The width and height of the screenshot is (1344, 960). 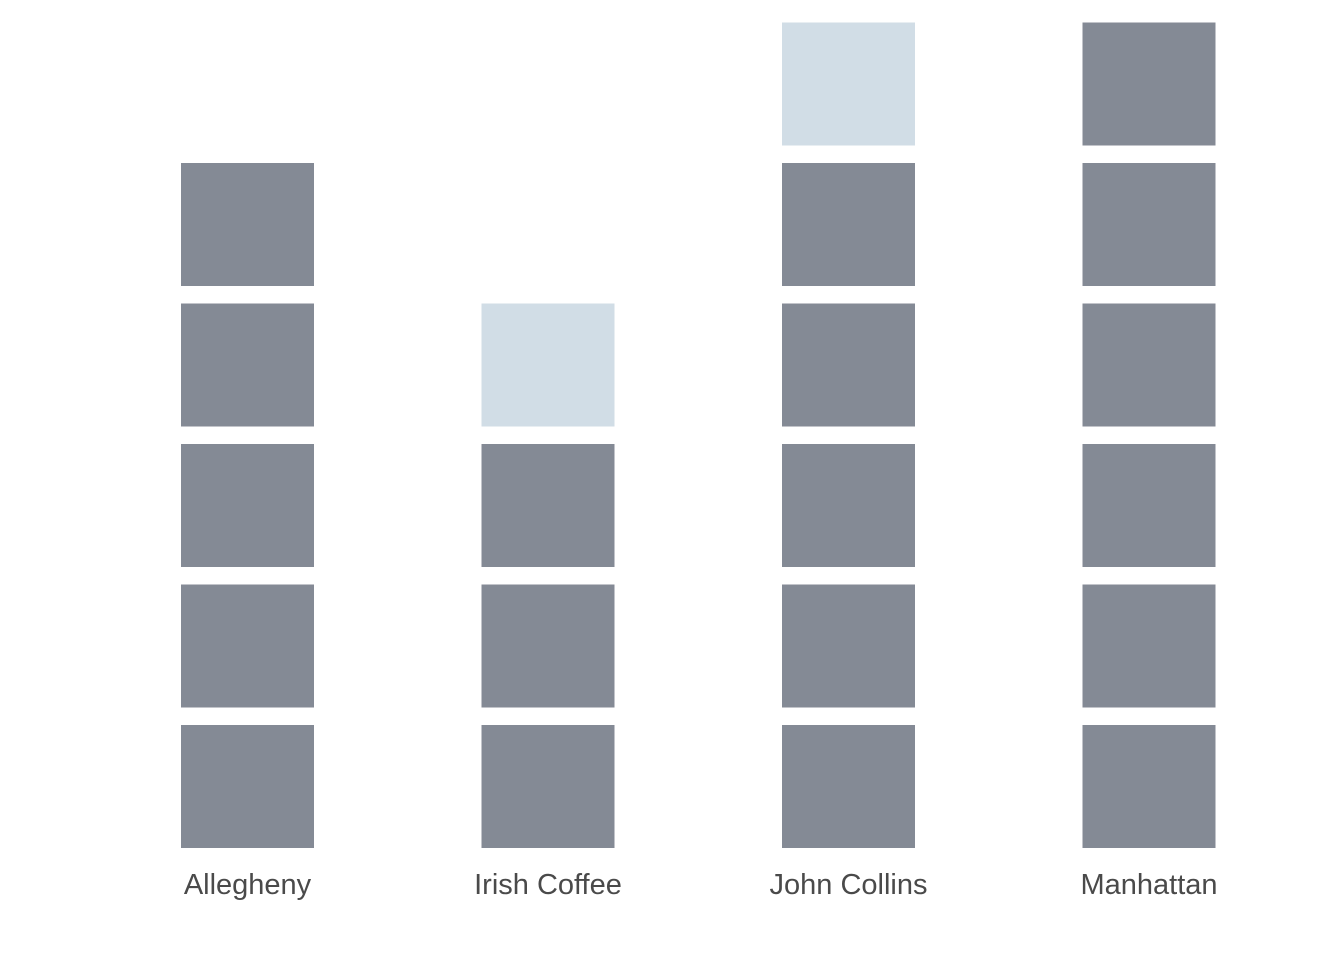 I want to click on category-label-john-collins: John Collins, so click(x=849, y=885).